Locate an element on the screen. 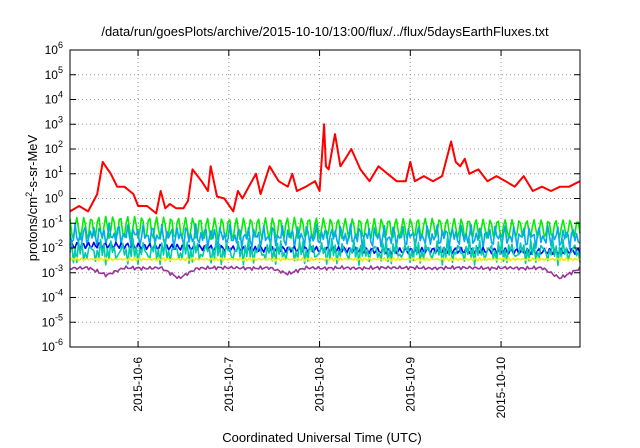  y-axis-label: protons/cm2-s-sr-MeV is located at coordinates (32, 197).